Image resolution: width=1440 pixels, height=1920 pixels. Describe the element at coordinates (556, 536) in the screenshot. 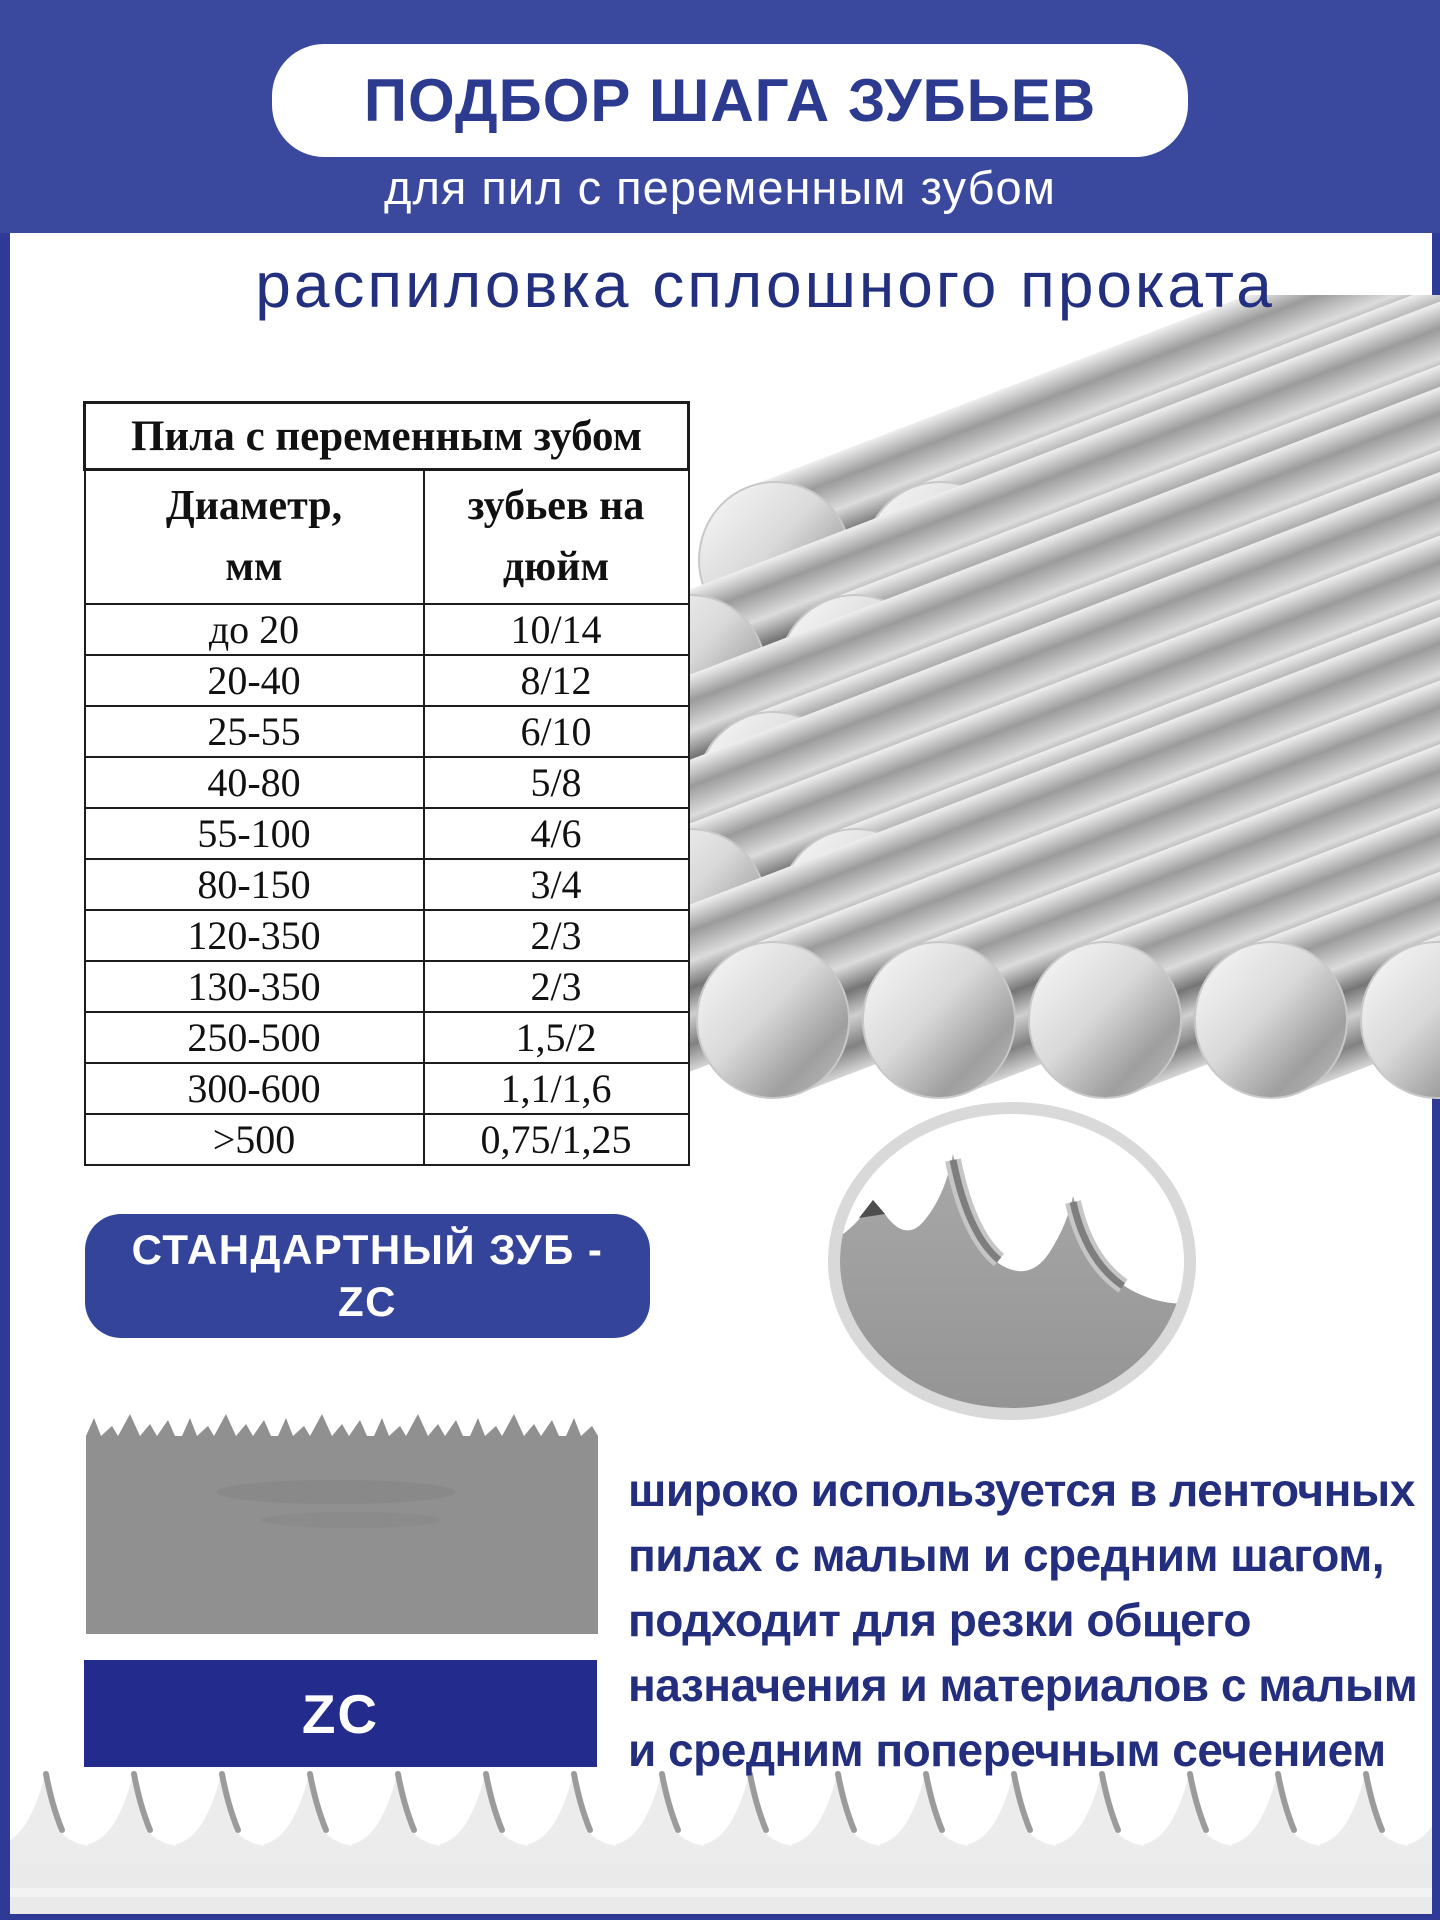

I see `column-header-tpi: зубьев на дюйм` at that location.